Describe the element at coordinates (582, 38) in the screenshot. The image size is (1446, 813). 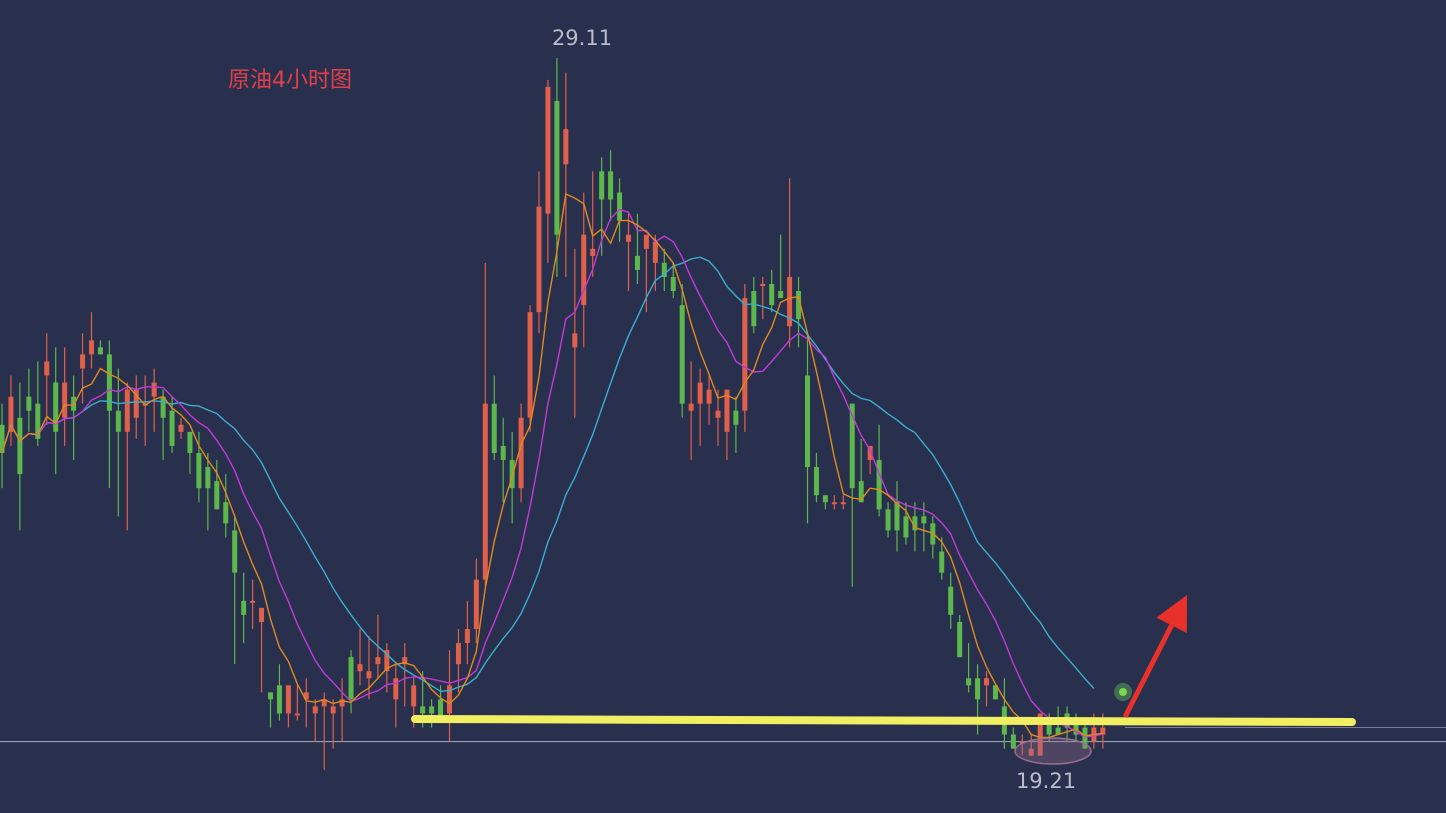
I see `high-price-label: 29.11` at that location.